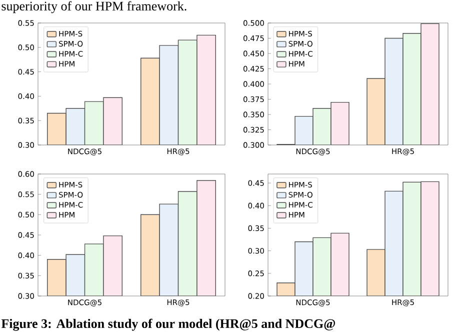 This screenshot has width=474, height=332. Describe the element at coordinates (168, 324) in the screenshot. I see `caption: Figure 3: Ablation study of our model (HR@5 and NDCG@` at that location.